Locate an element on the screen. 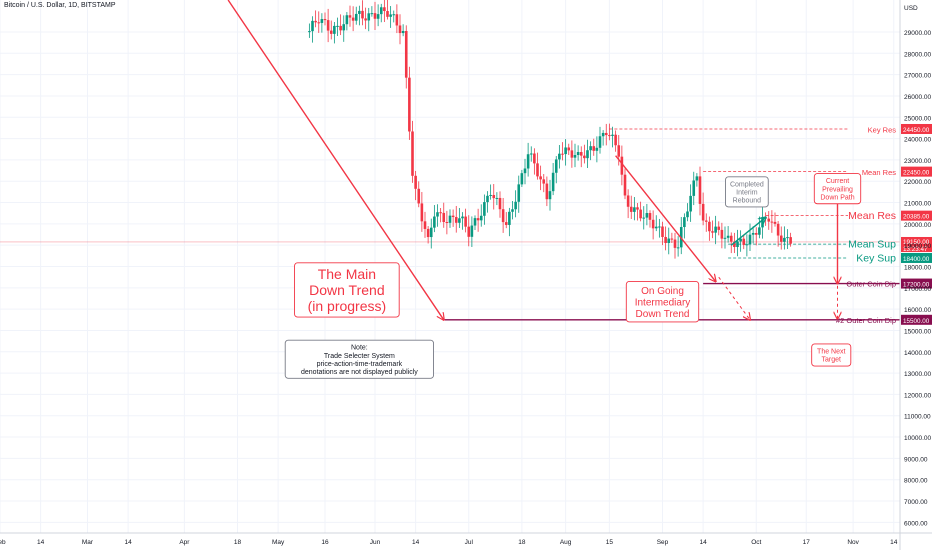  x-tick-label: Jun is located at coordinates (375, 542).